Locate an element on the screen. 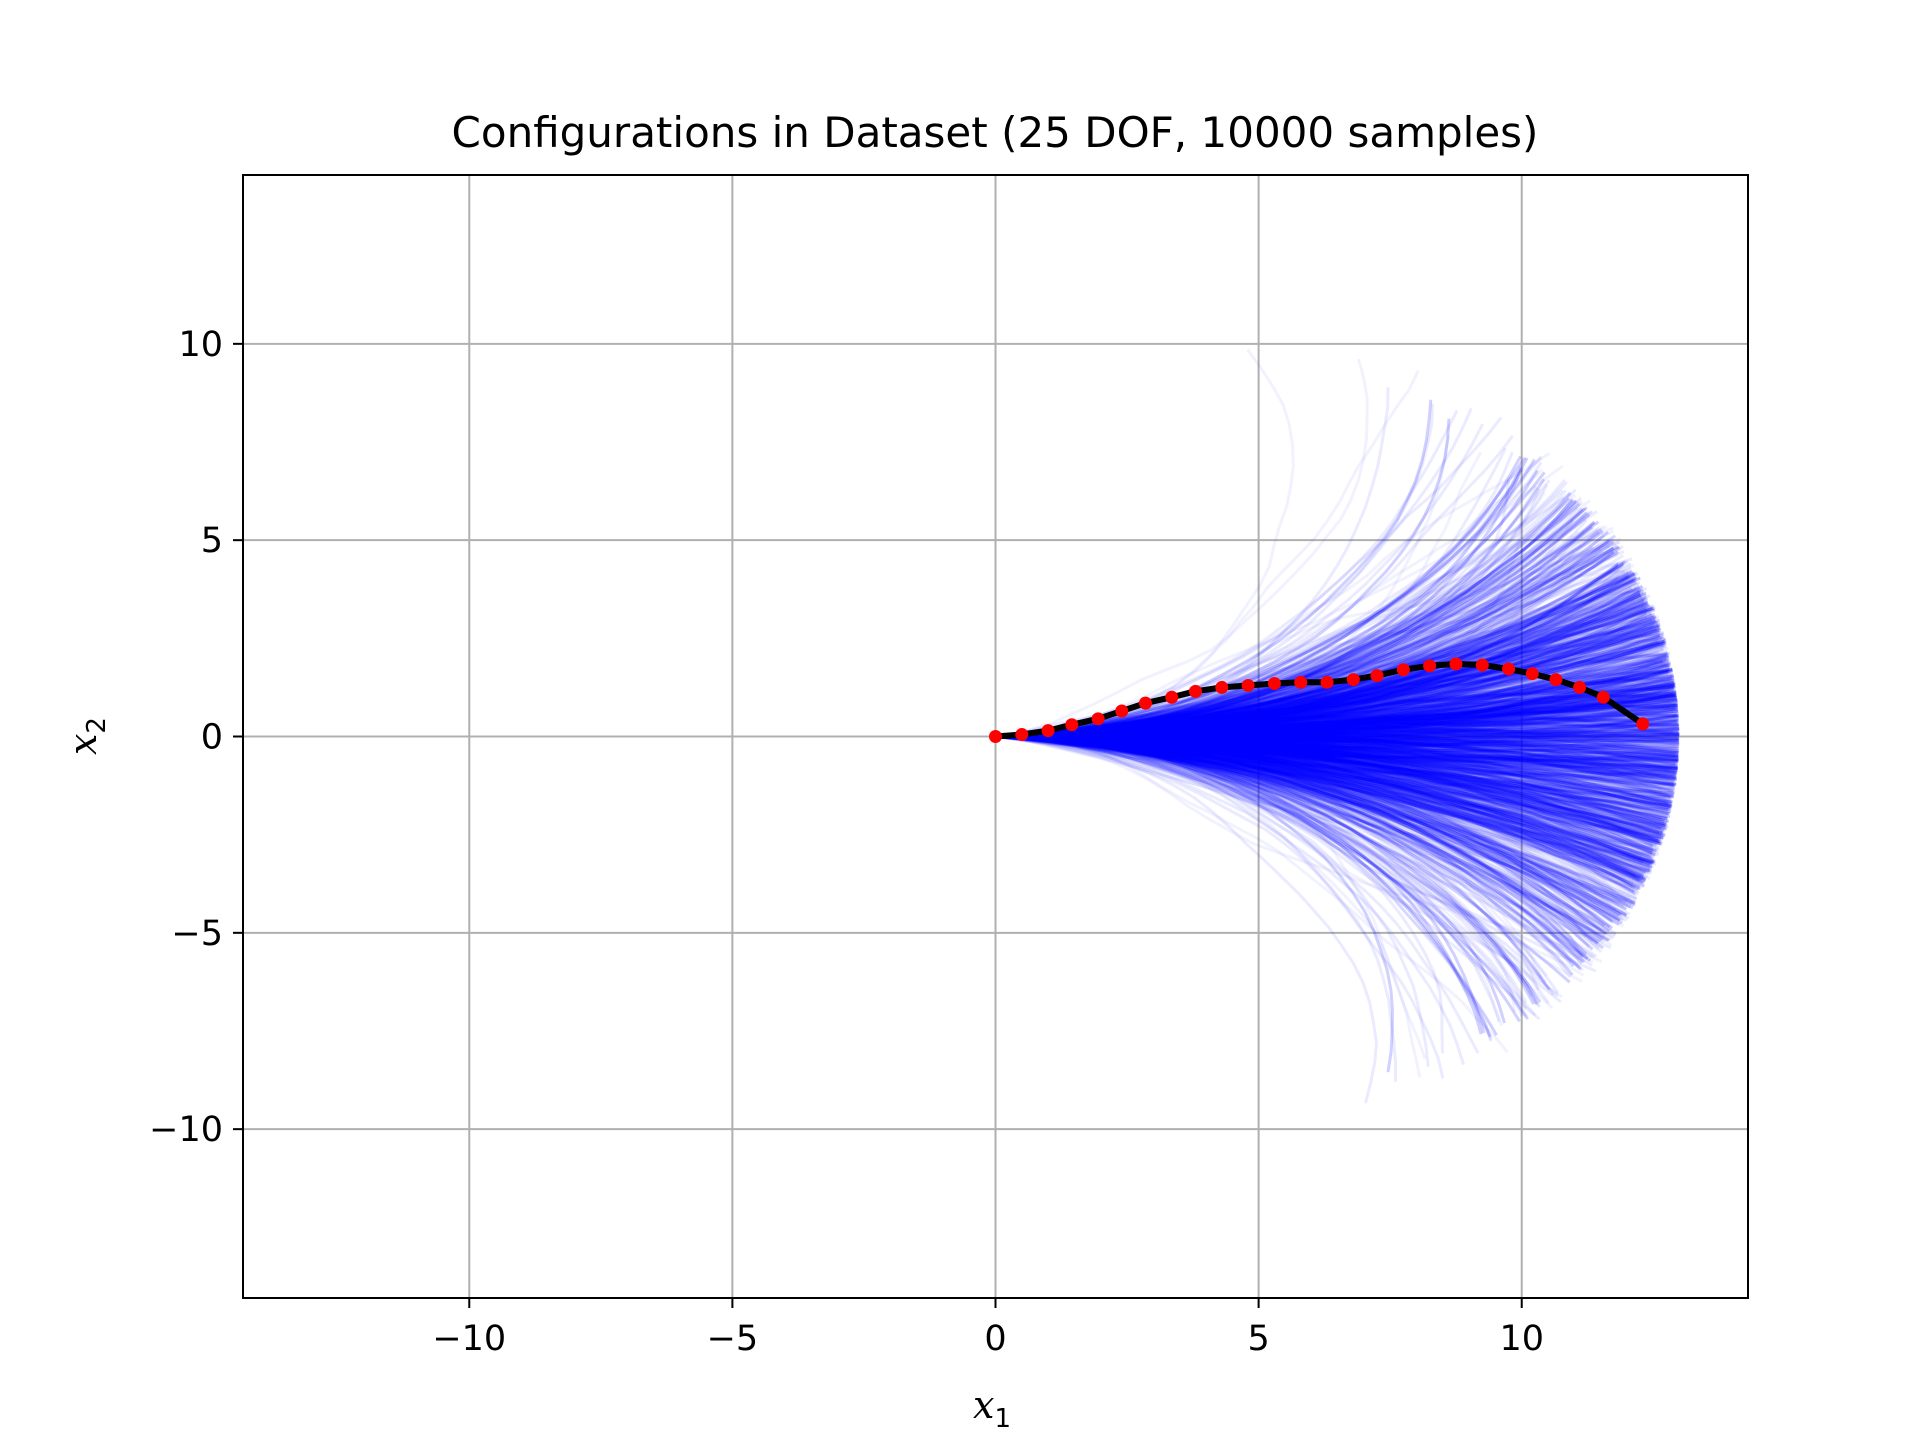 Image resolution: width=1920 pixels, height=1440 pixels. joint-marker is located at coordinates (1072, 725).